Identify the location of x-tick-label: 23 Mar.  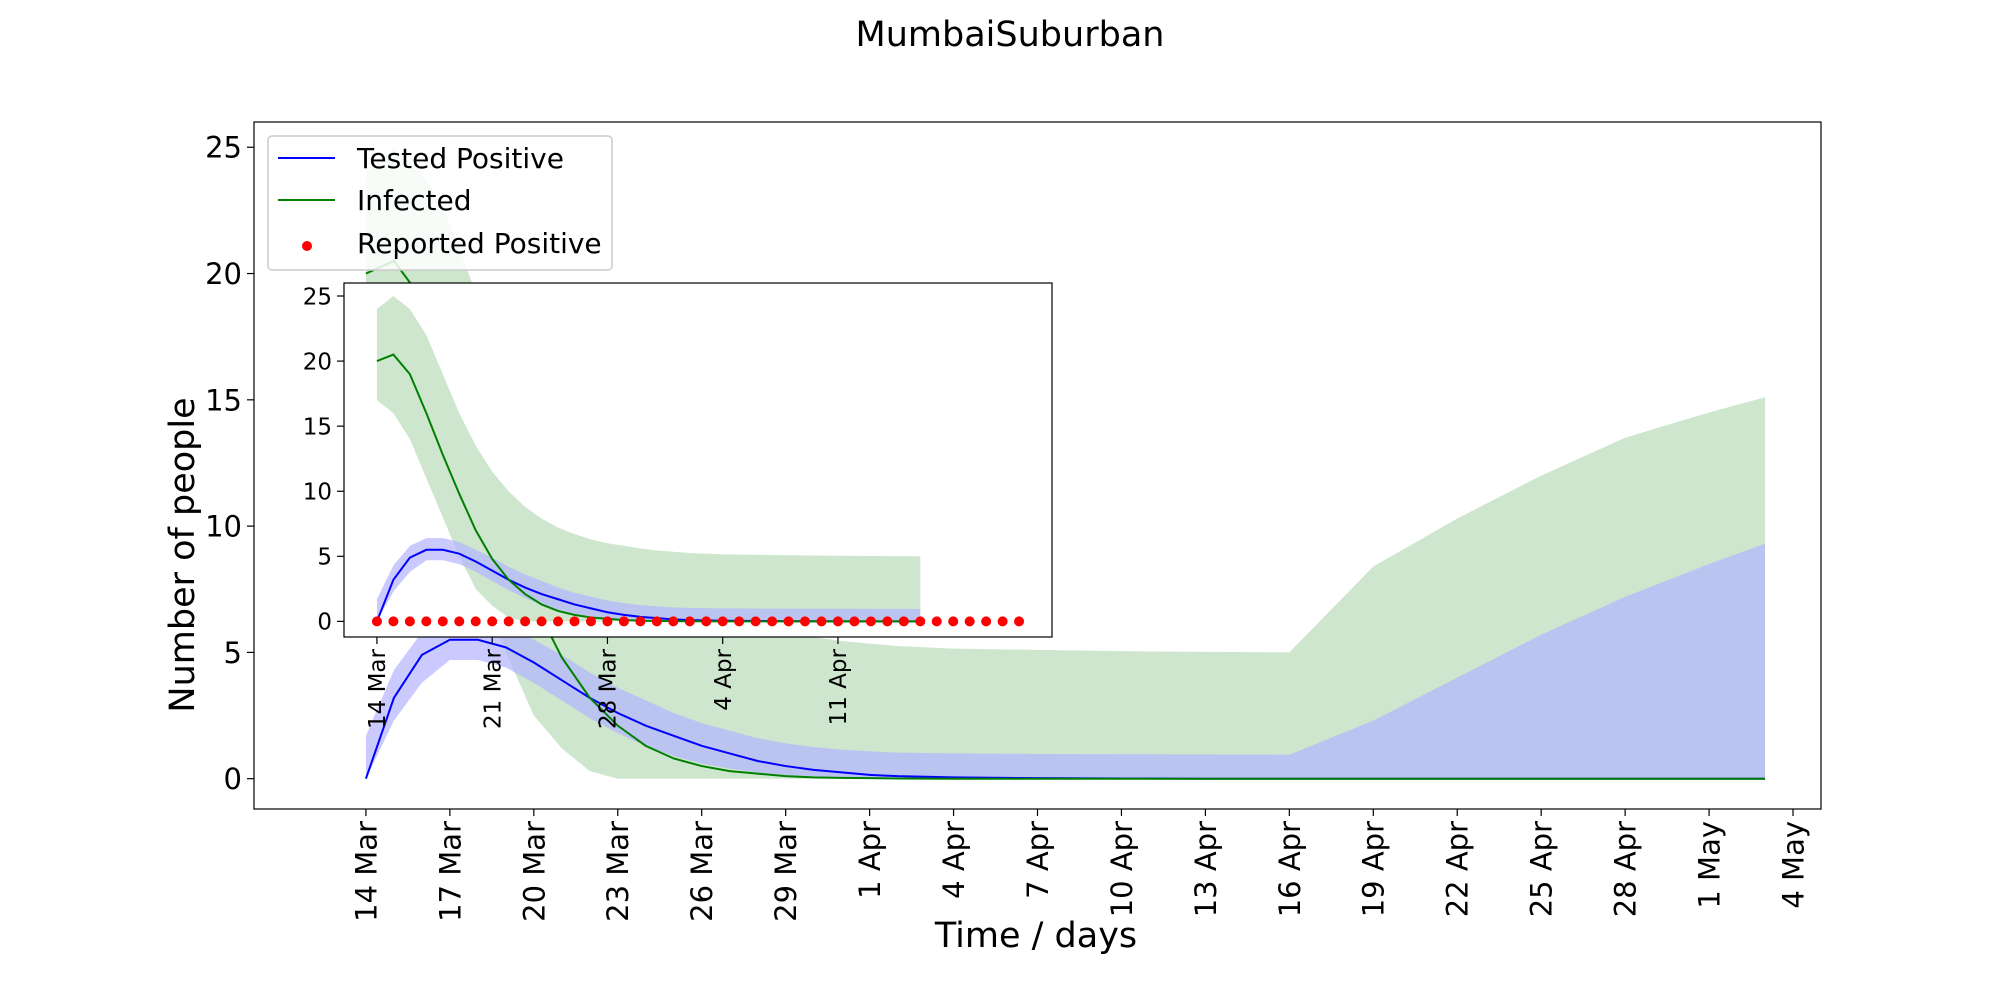
(618, 871).